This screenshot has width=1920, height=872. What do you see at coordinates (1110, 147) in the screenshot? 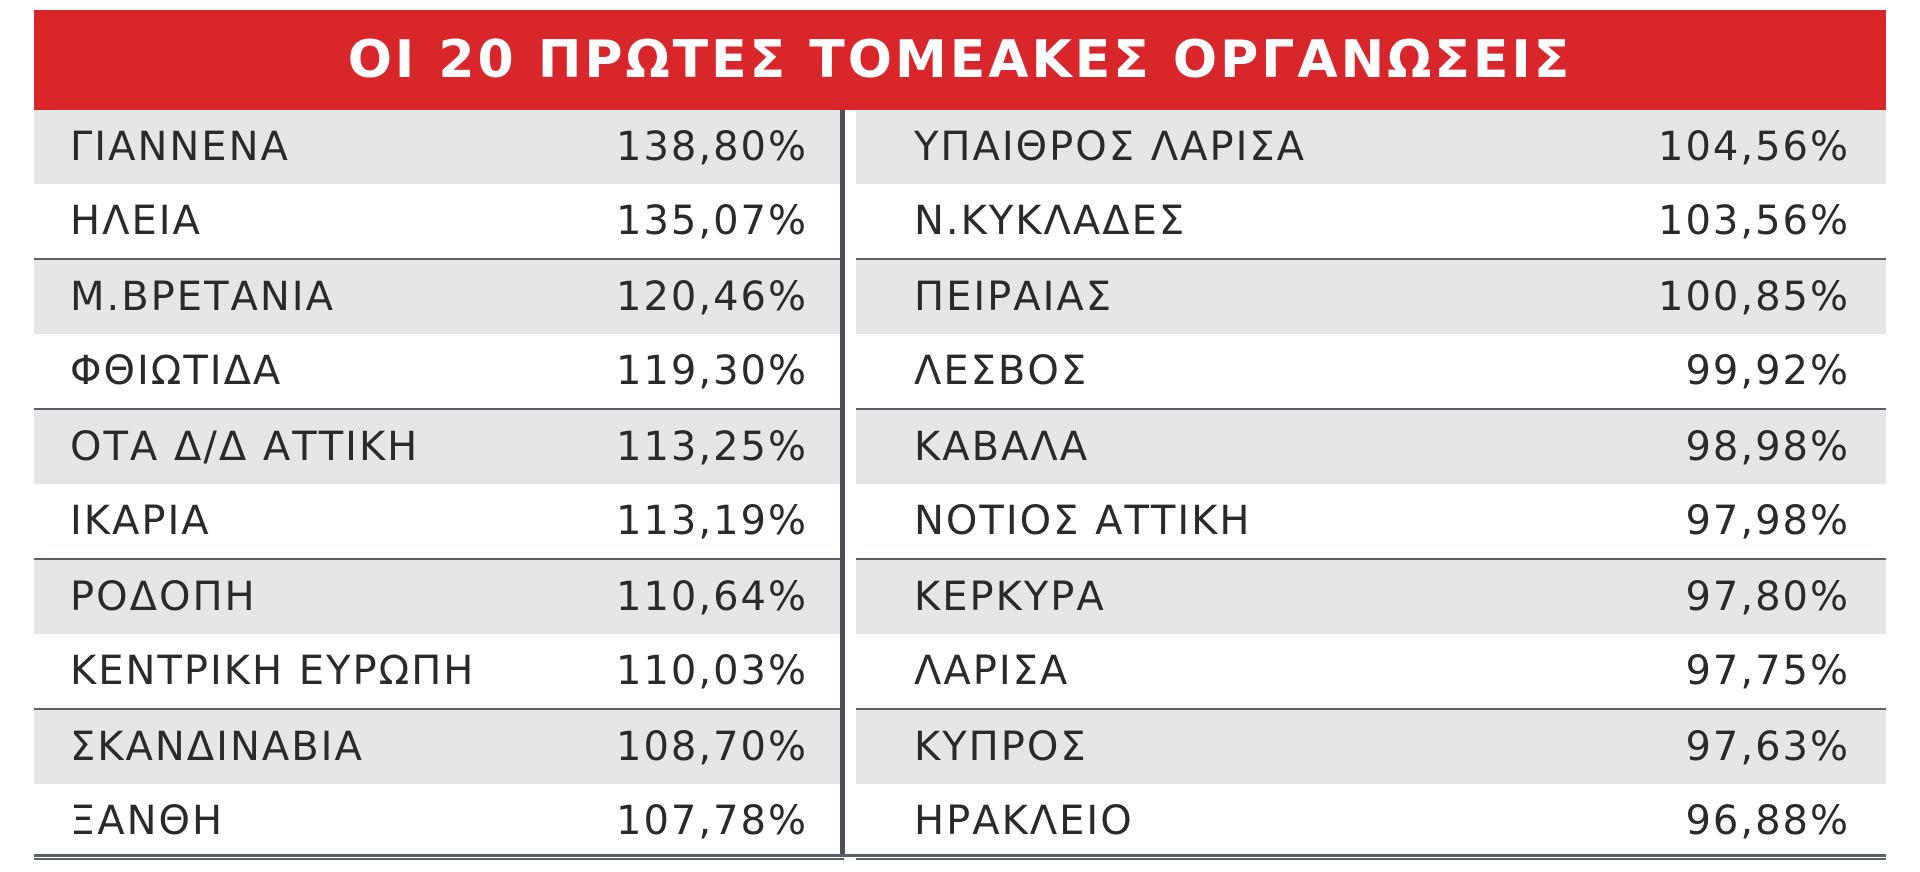
I see `organization-name: ΥΠΑΙΘΡΟΣ ΛΑΡΙΣΑ` at bounding box center [1110, 147].